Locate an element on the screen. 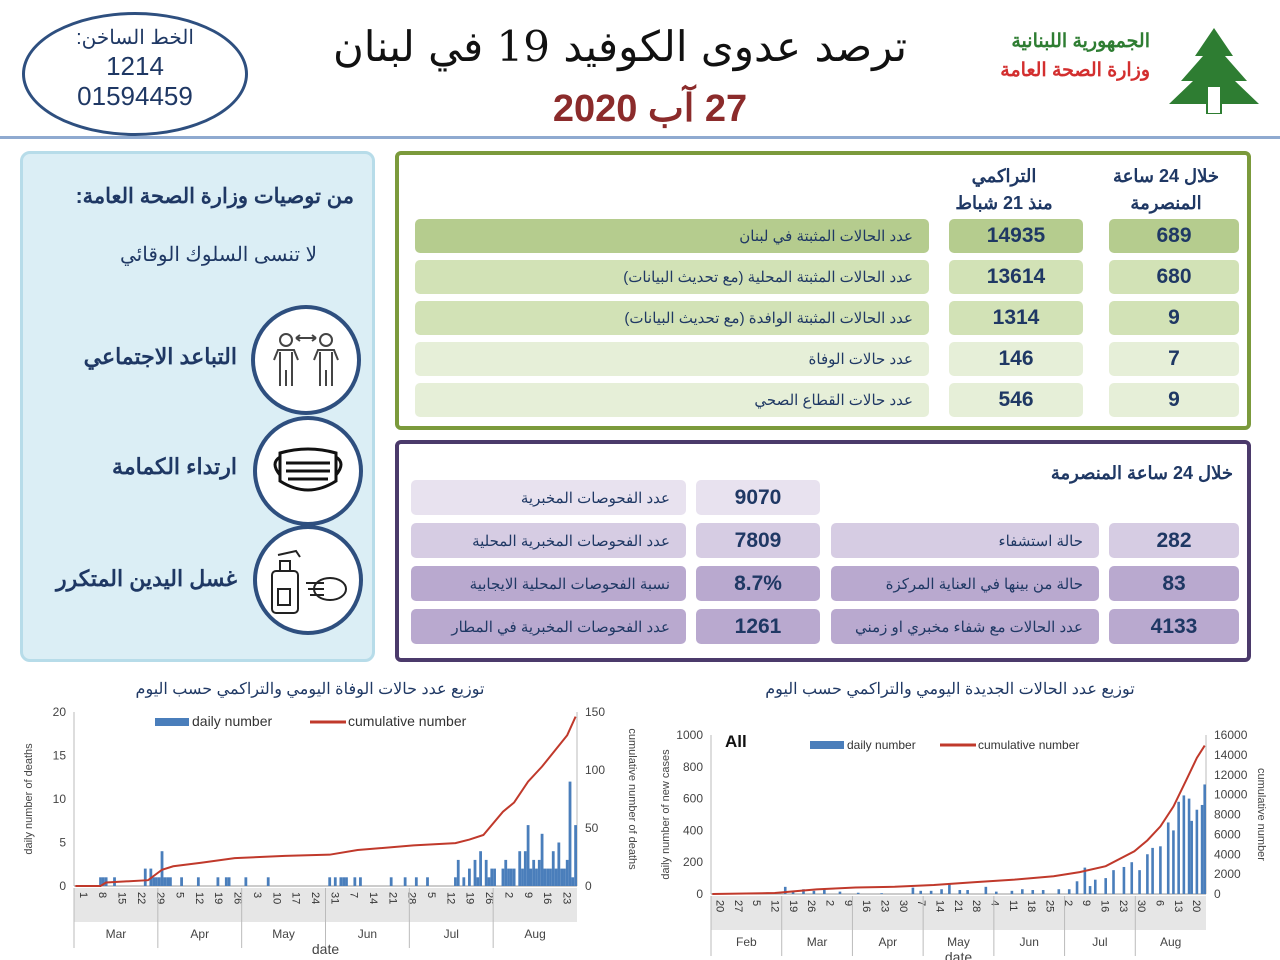  recommendations-heading: من توصيات وزارة الصحة العامة: is located at coordinates (214, 196).